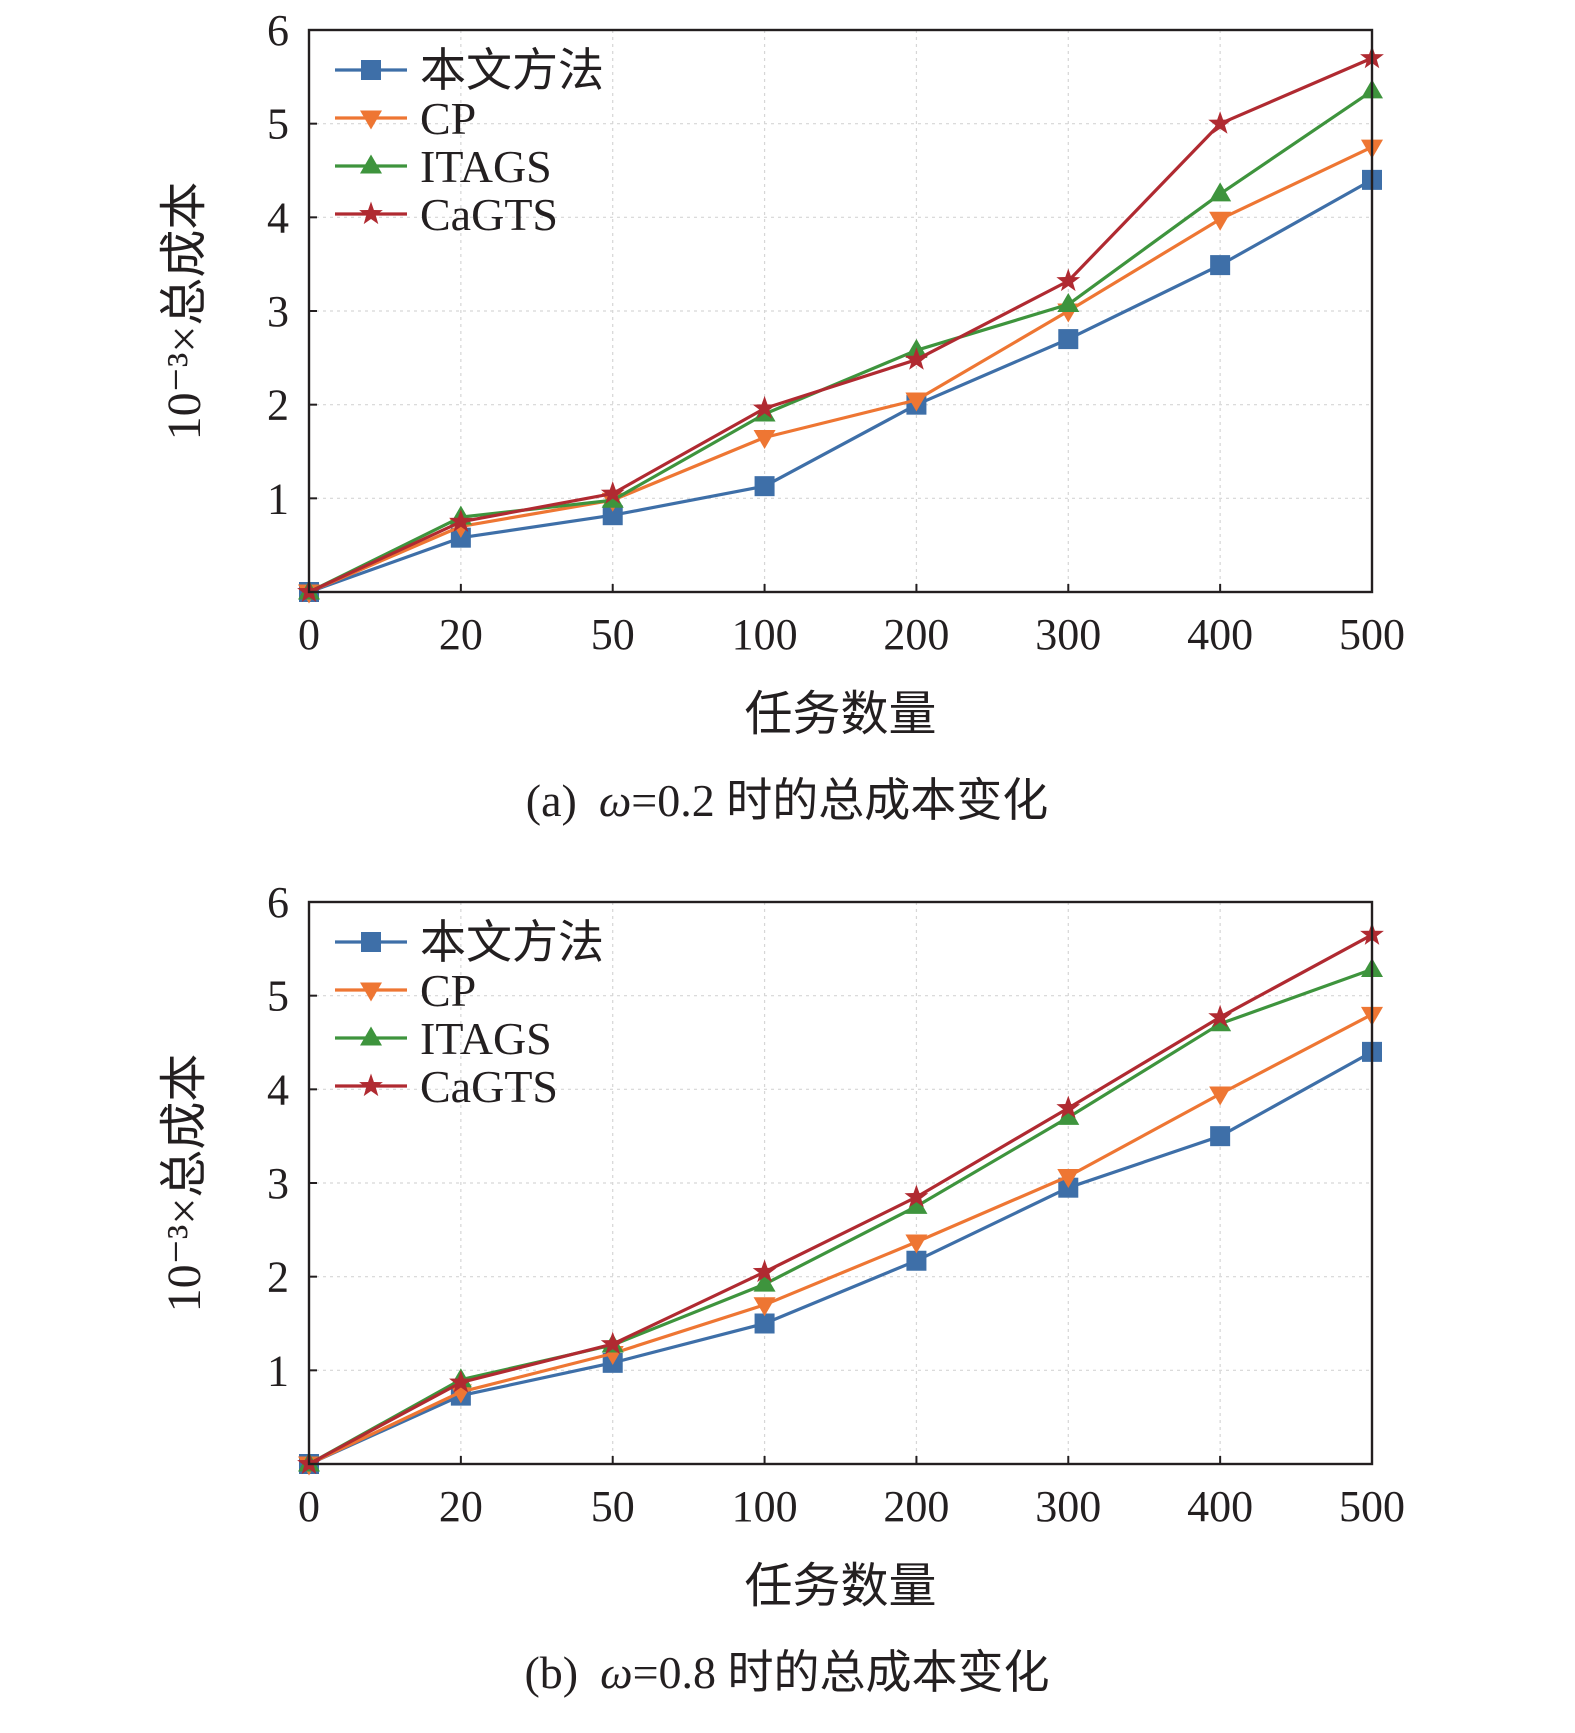  I want to click on legend-label: 本文方法, so click(512, 70).